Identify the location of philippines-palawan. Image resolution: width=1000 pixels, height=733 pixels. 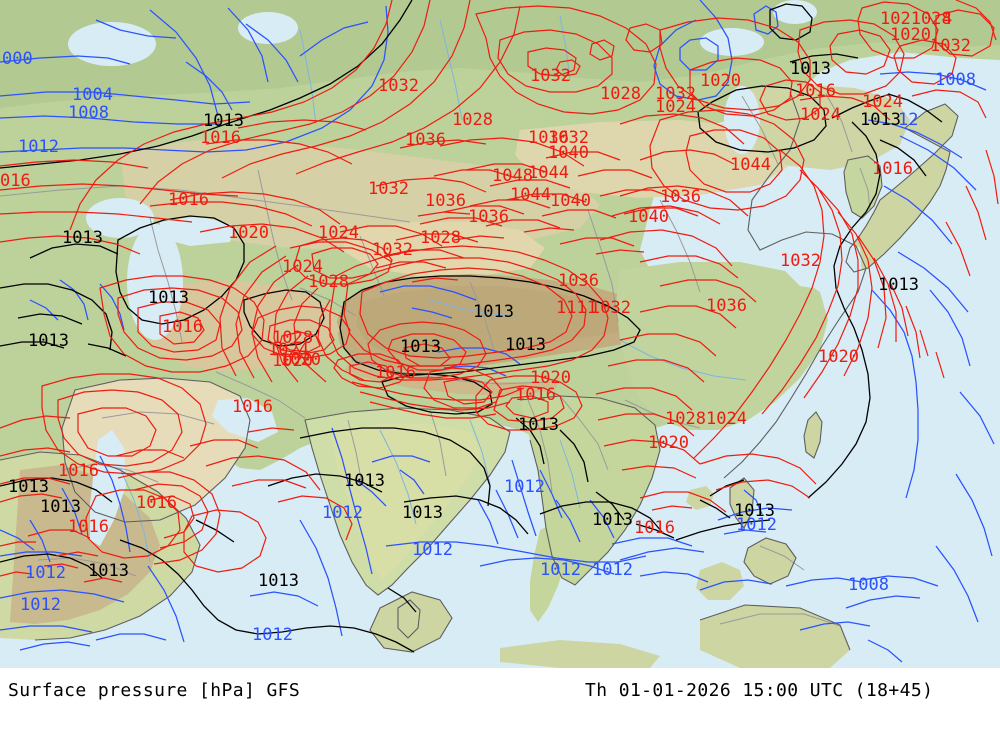
(720, 581).